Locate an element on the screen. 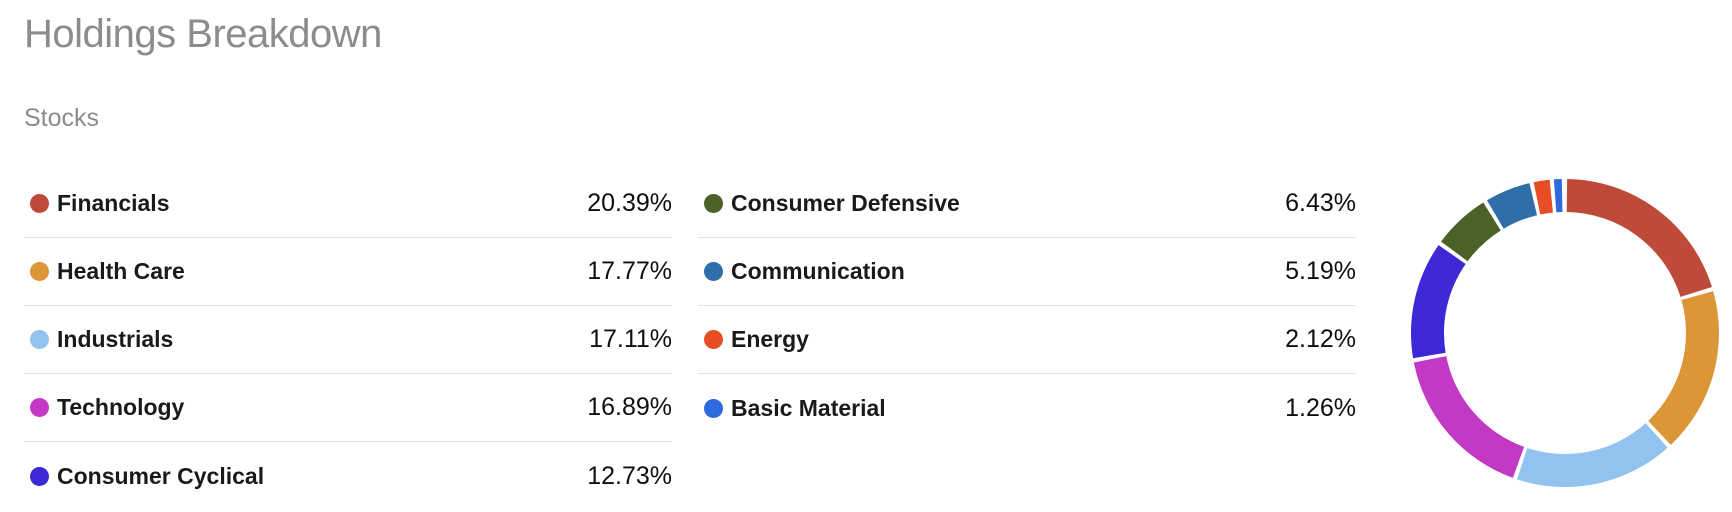  sector-label: Industrials is located at coordinates (115, 339).